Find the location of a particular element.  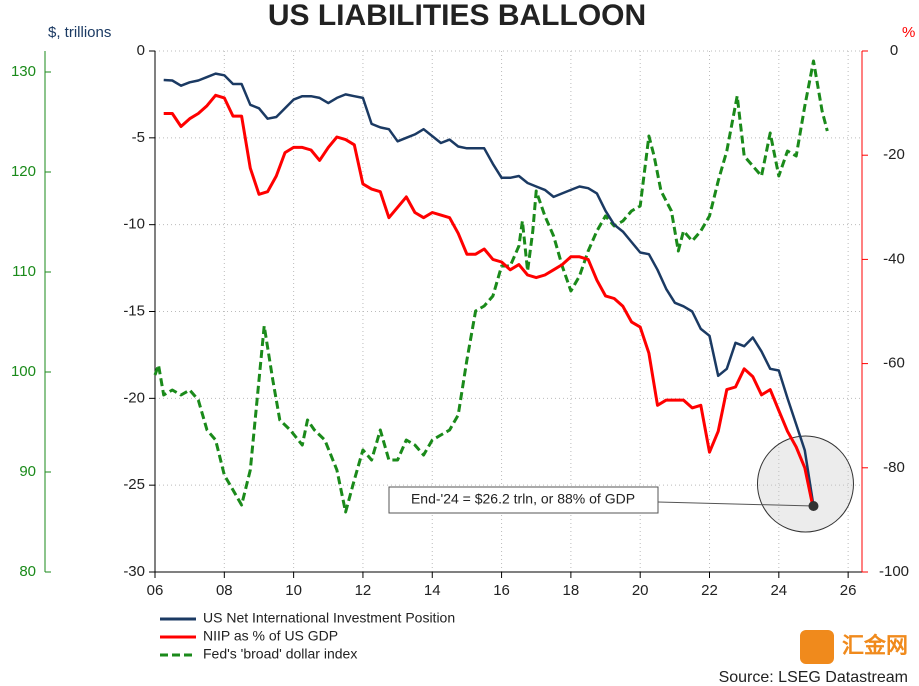

chart-title: US LIABILITIES BALLOON is located at coordinates (457, 16).